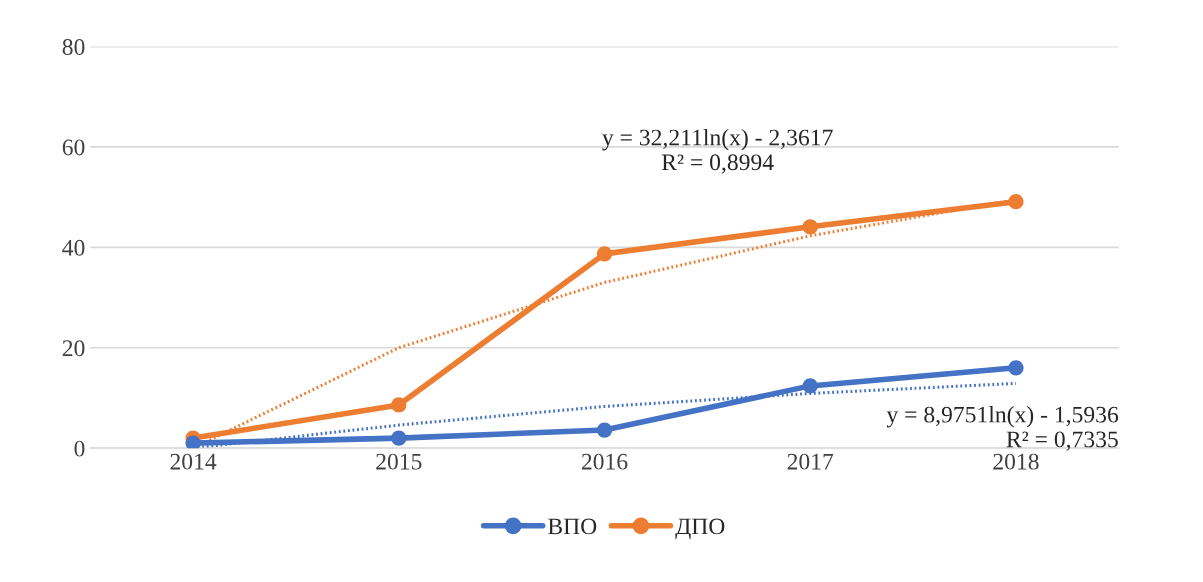 Image resolution: width=1203 pixels, height=582 pixels. Describe the element at coordinates (604, 461) in the screenshot. I see `x-tick-label: 2016` at that location.